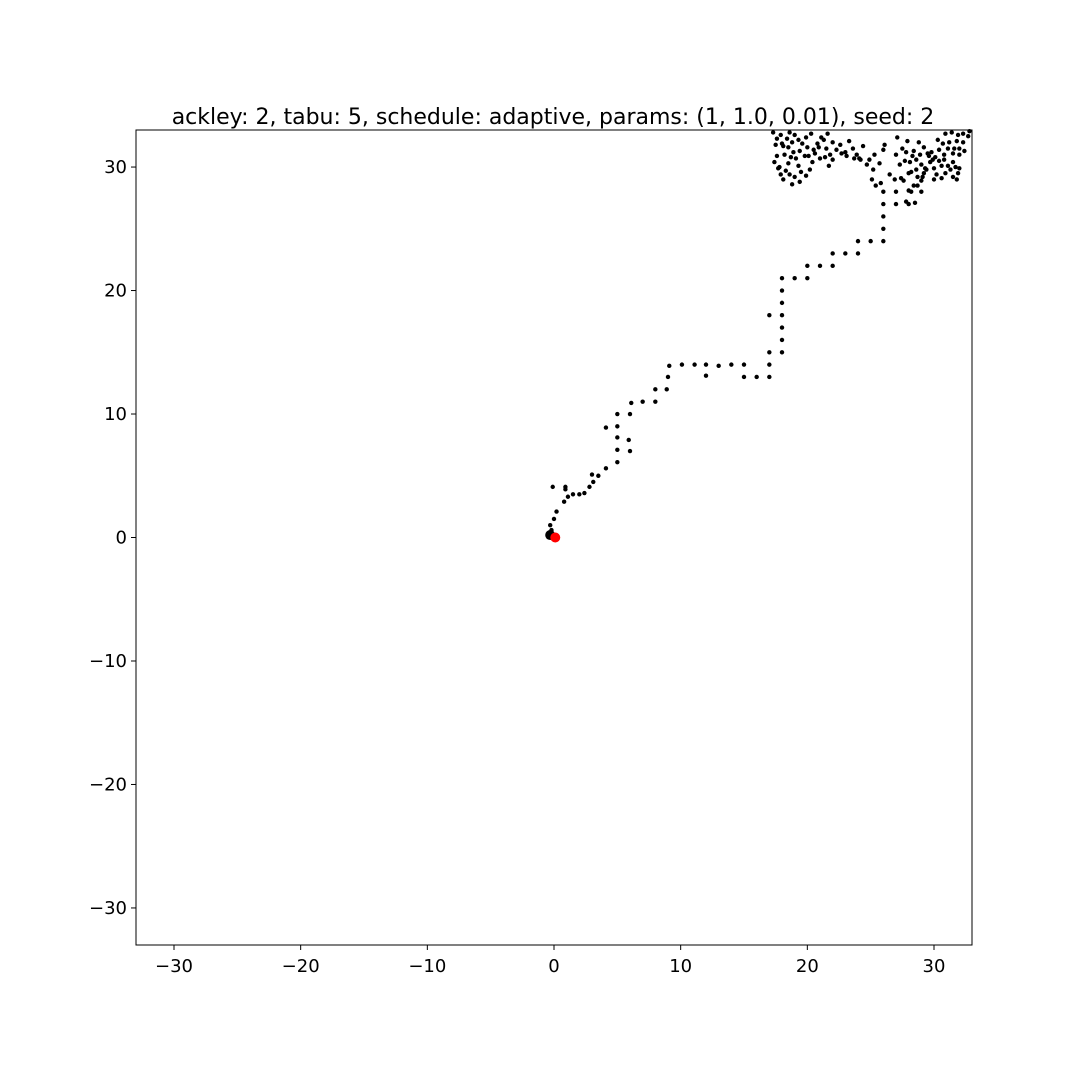 Image resolution: width=1080 pixels, height=1080 pixels. I want to click on x-tick-label: 10, so click(680, 966).